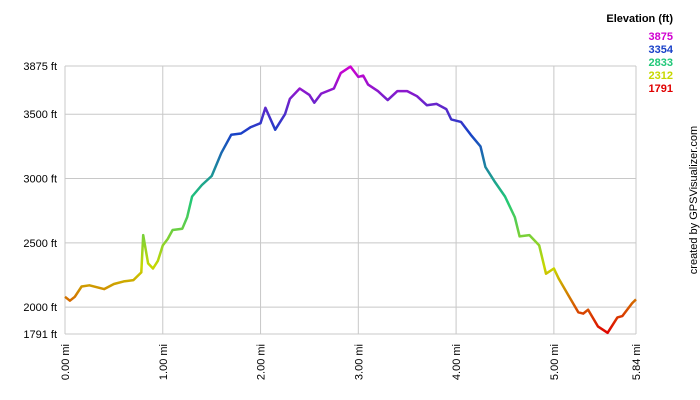 The image size is (700, 400). Describe the element at coordinates (694, 200) in the screenshot. I see `credit: created by GPSVisualizer.com` at that location.